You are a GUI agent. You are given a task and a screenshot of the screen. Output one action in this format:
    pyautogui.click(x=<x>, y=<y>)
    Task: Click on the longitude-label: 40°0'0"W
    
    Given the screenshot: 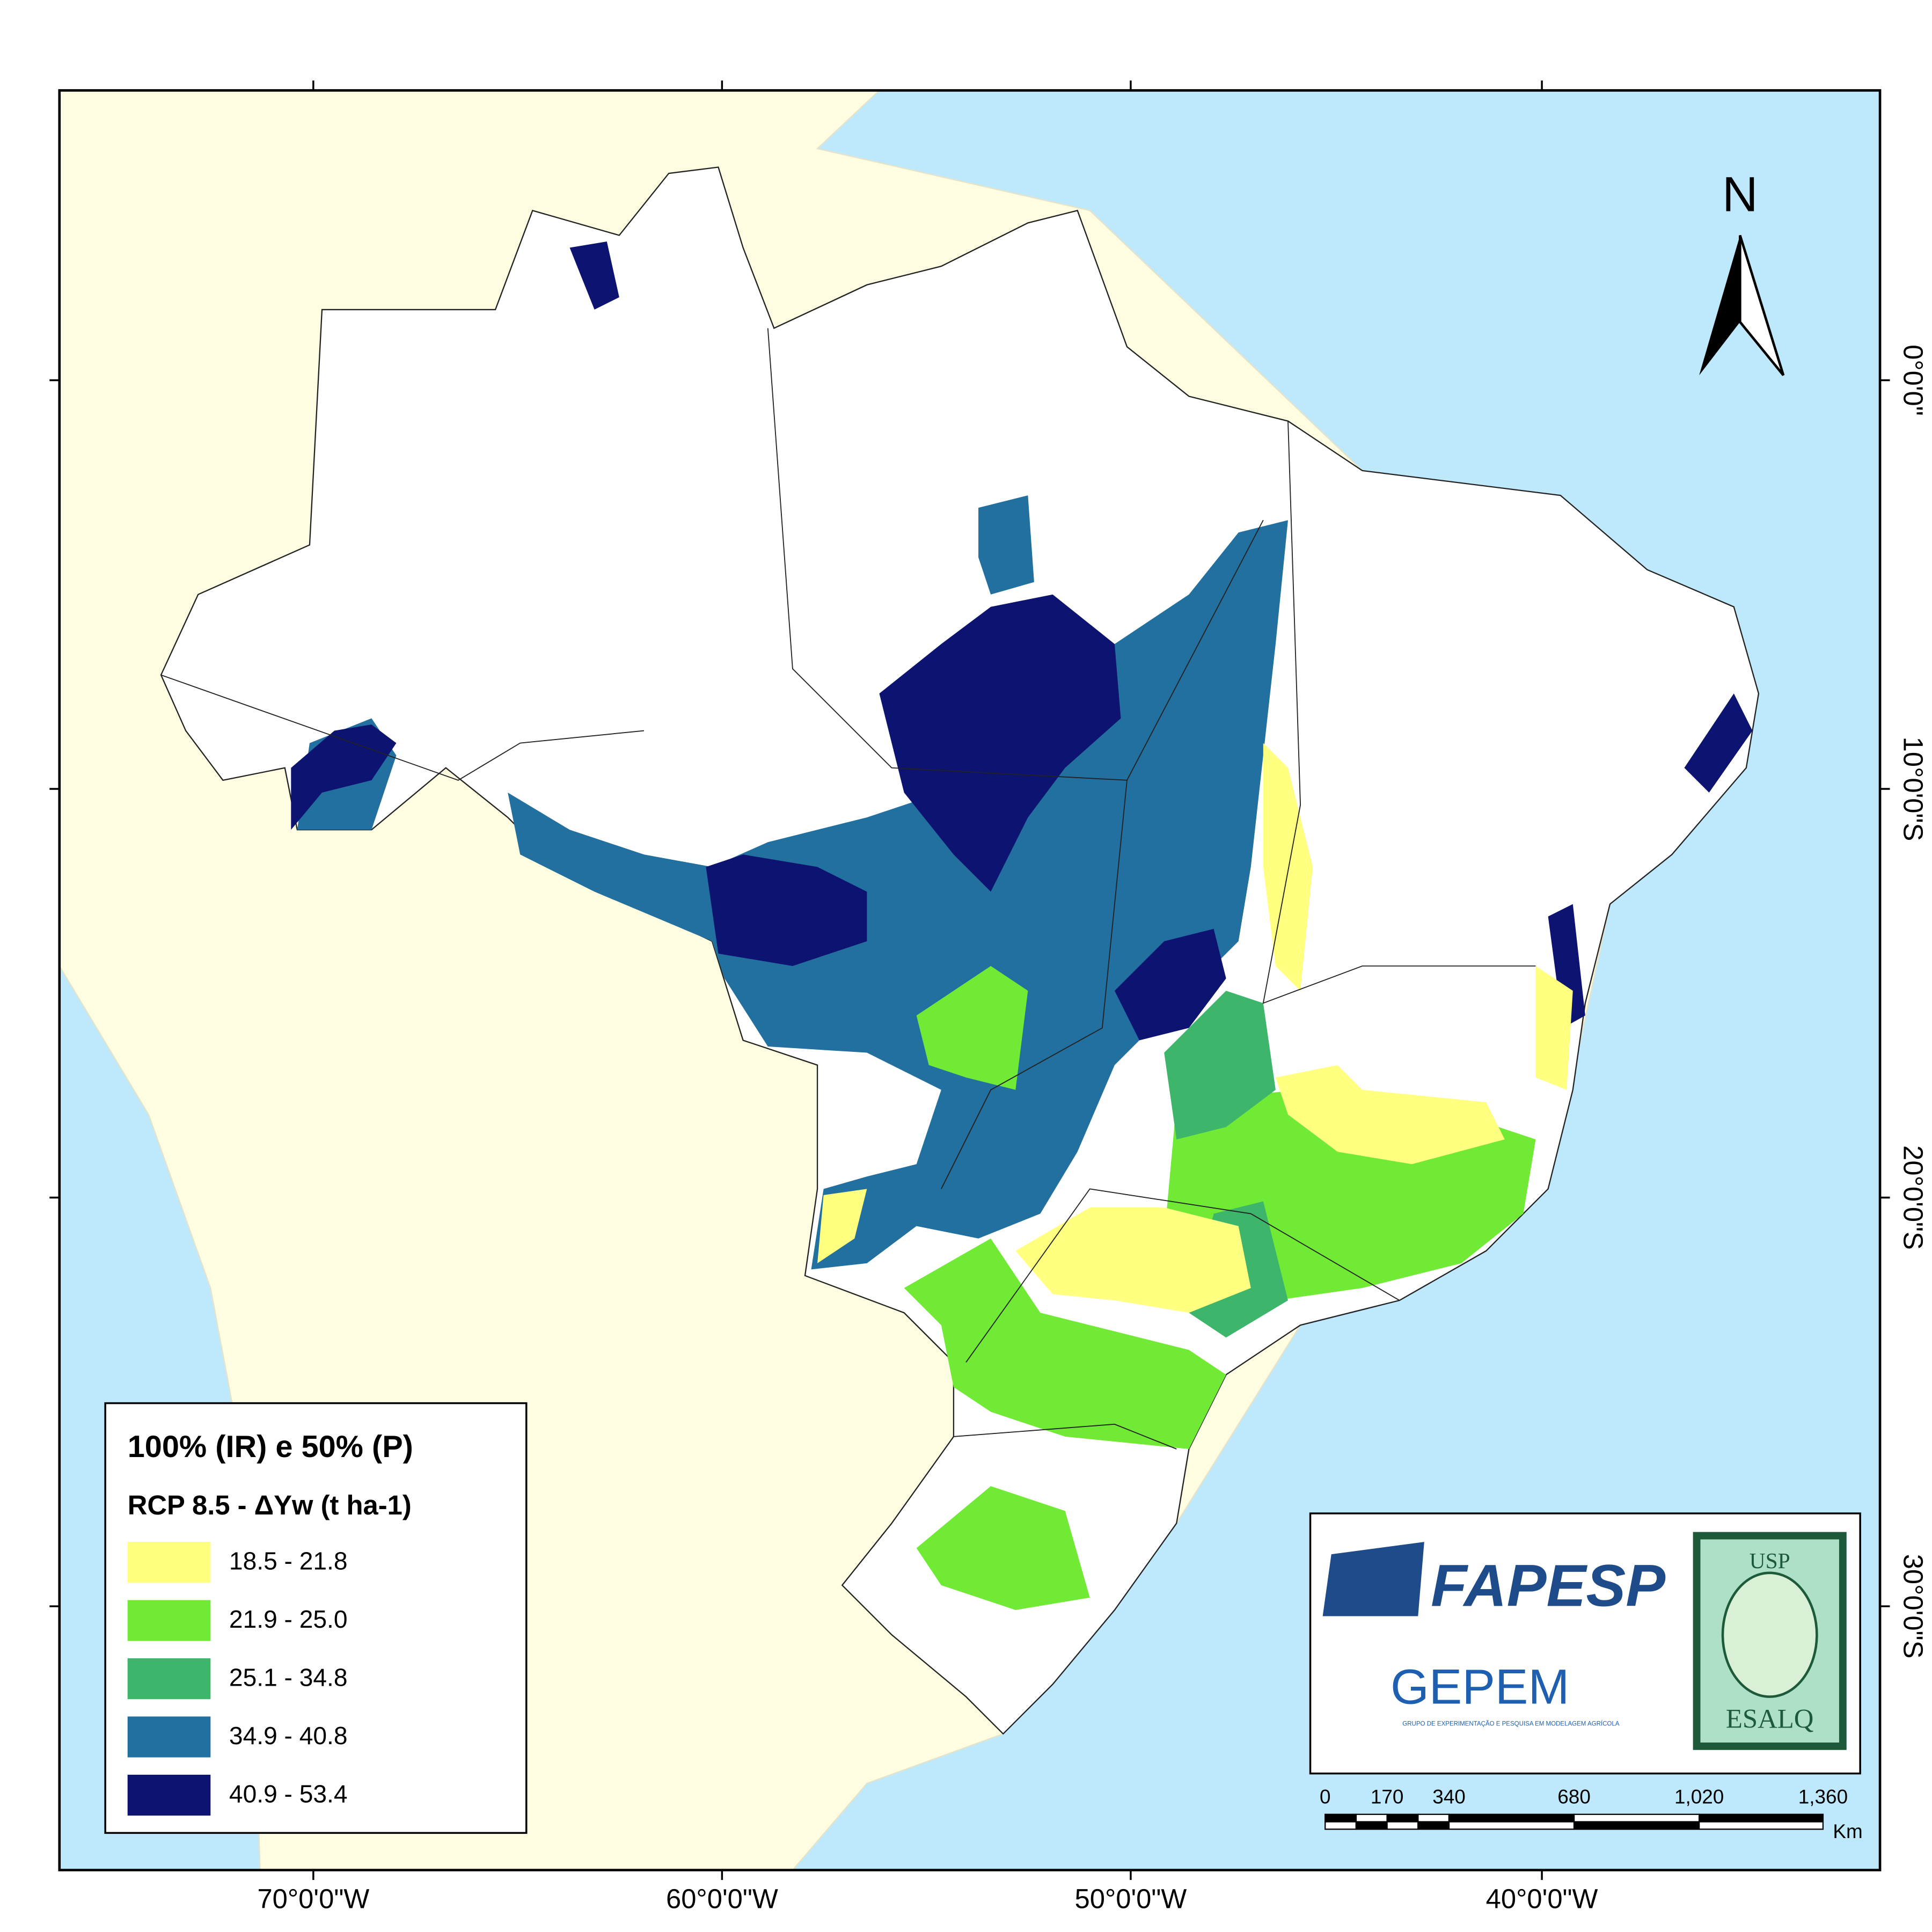 What is the action you would take?
    pyautogui.click(x=1542, y=1899)
    